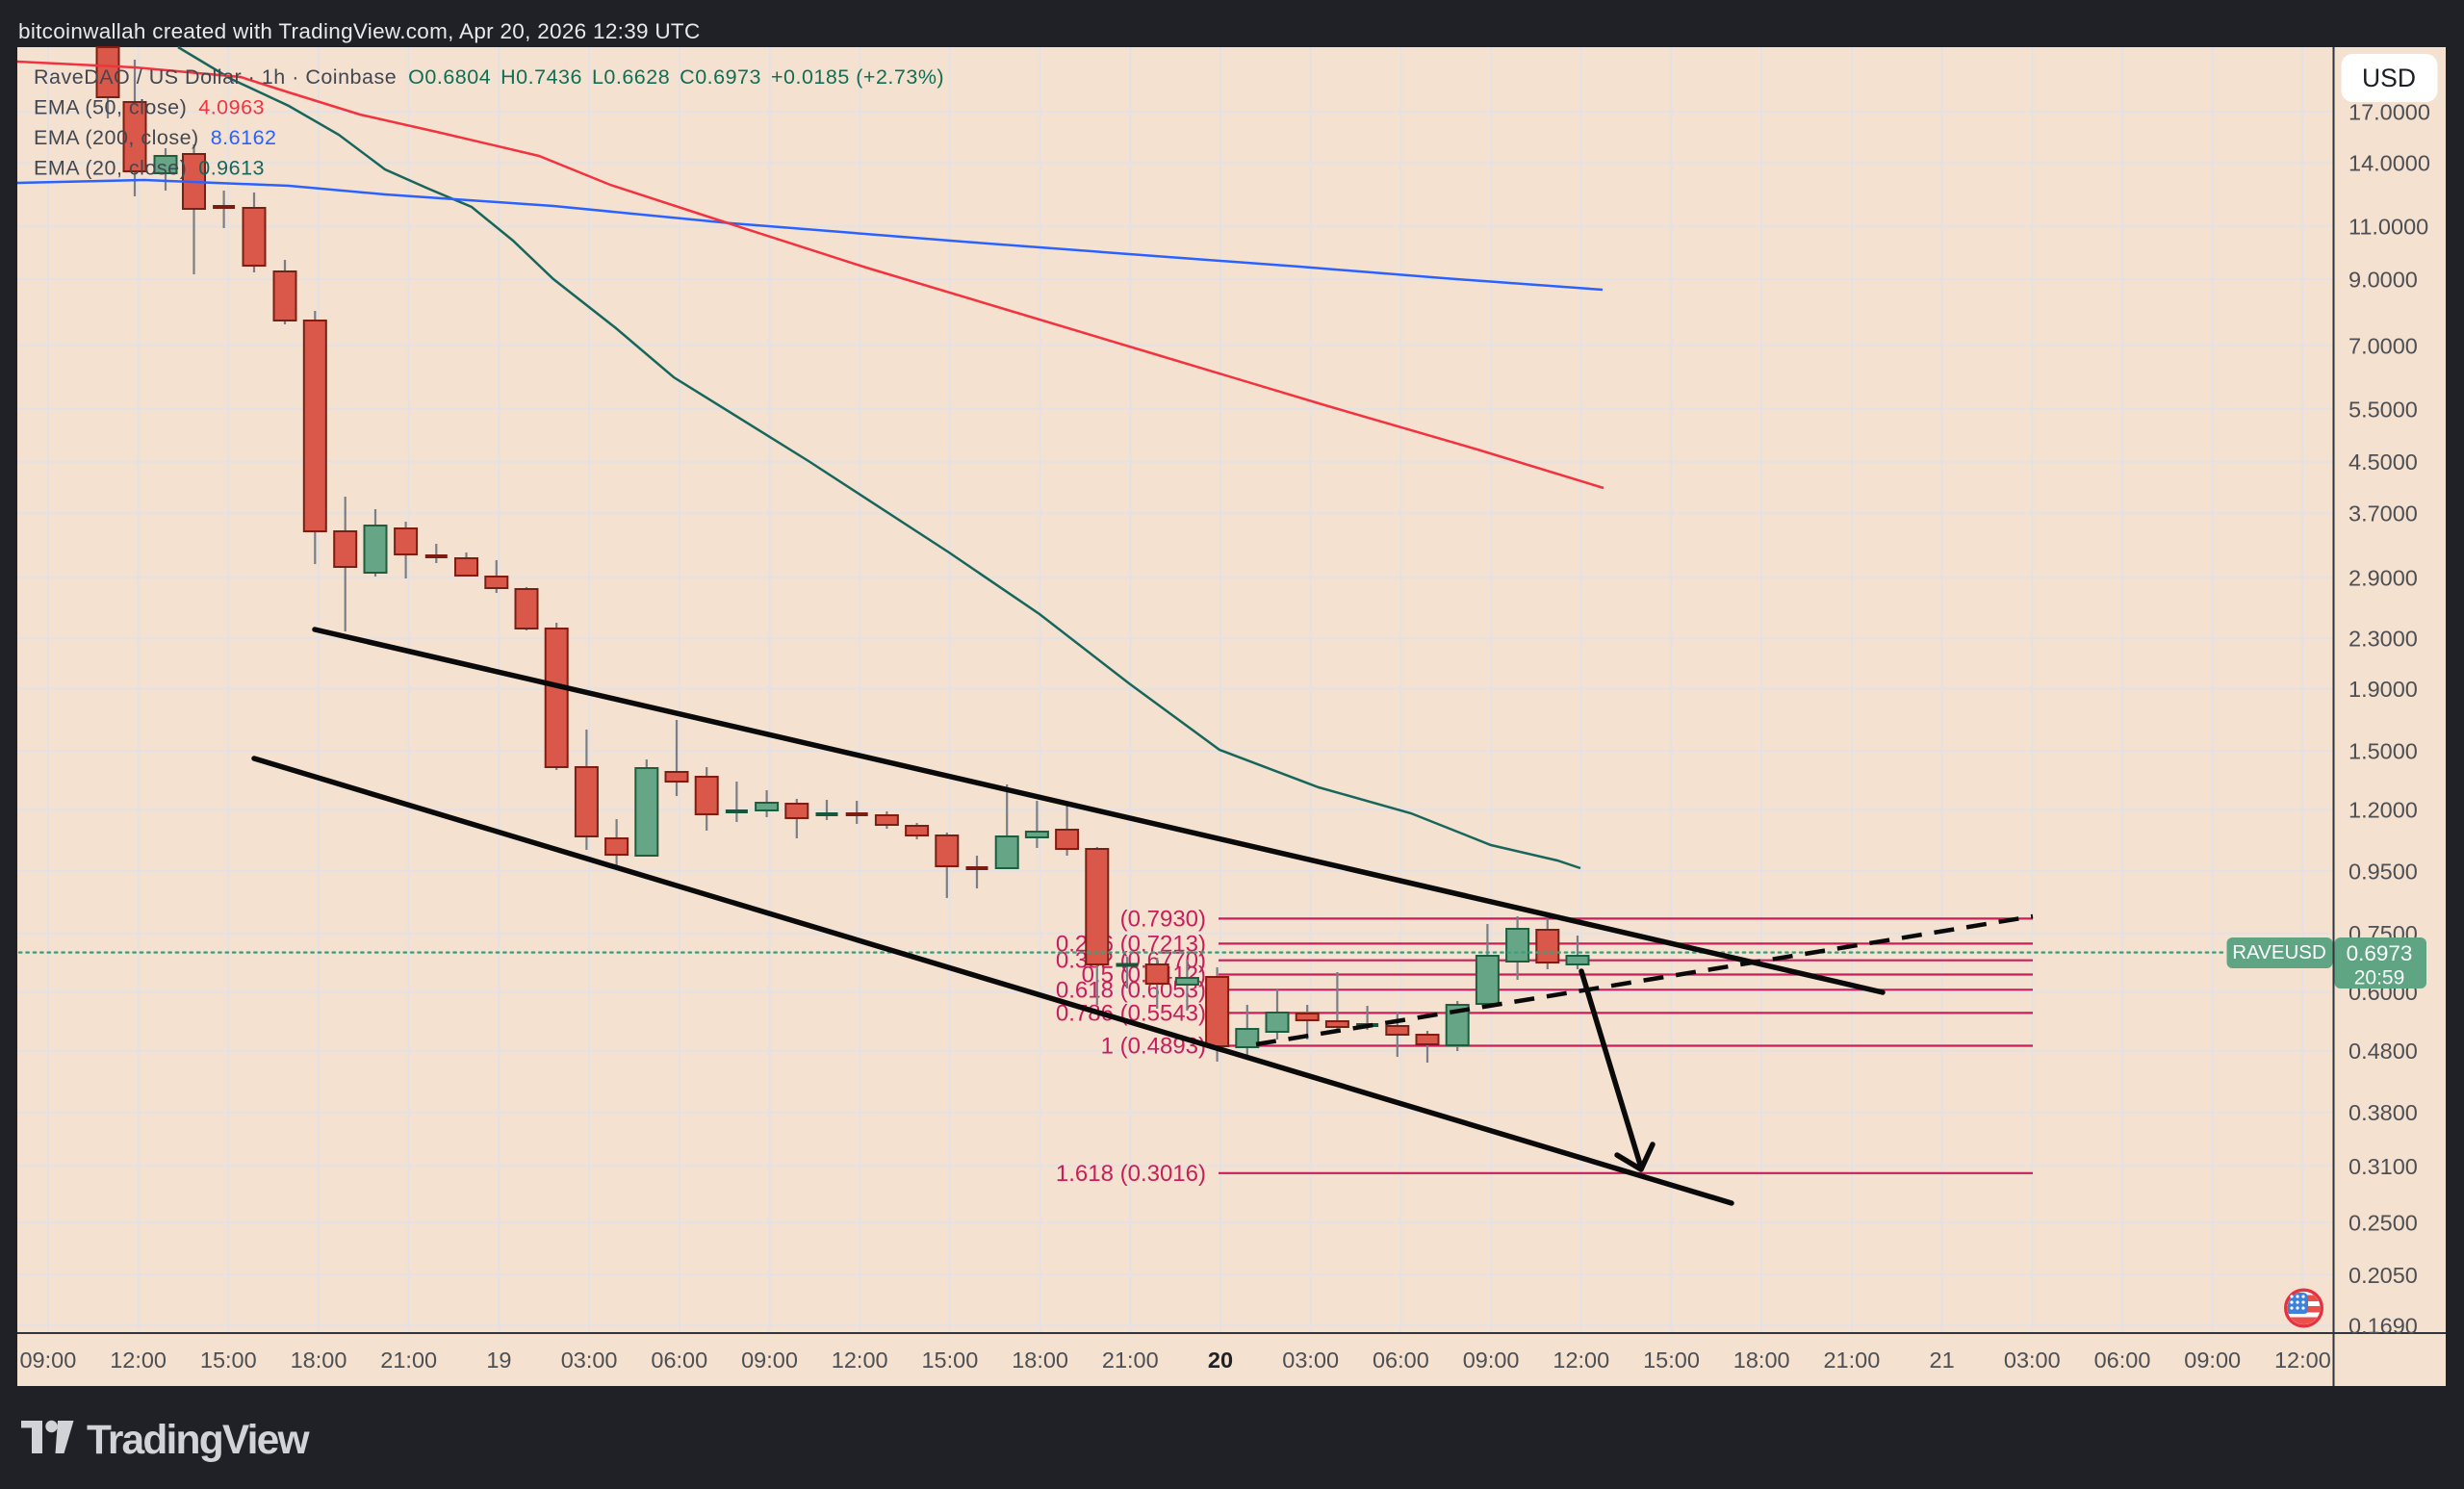 This screenshot has height=1489, width=2464. I want to click on svg-text: TradingView, so click(199, 1440).